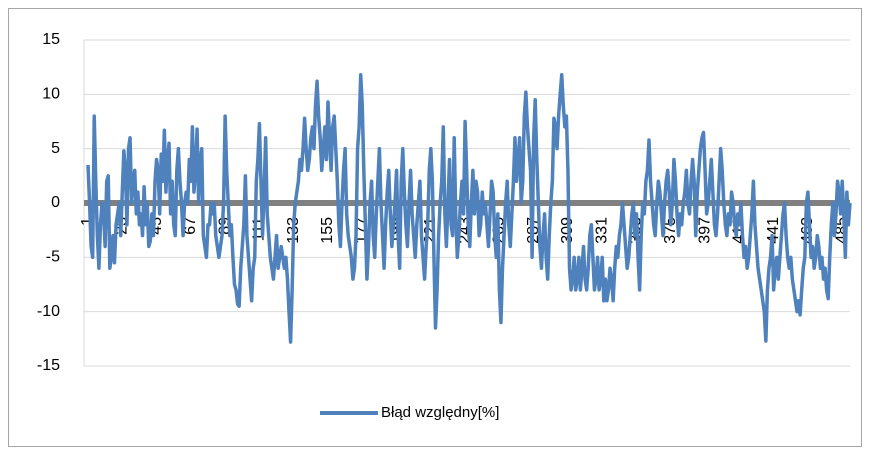  Describe the element at coordinates (55, 148) in the screenshot. I see `y-tick-label: 5` at that location.